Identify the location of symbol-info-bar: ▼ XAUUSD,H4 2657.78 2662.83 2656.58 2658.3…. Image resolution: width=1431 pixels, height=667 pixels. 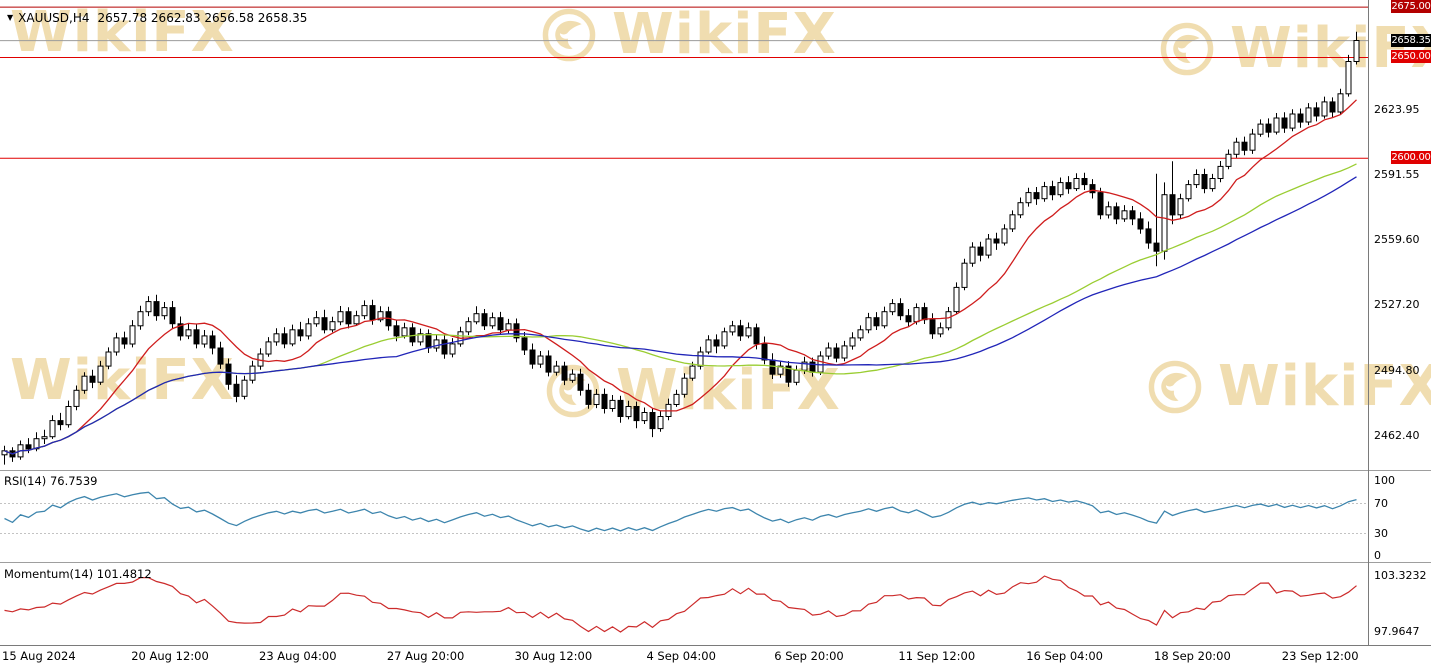
(157, 18).